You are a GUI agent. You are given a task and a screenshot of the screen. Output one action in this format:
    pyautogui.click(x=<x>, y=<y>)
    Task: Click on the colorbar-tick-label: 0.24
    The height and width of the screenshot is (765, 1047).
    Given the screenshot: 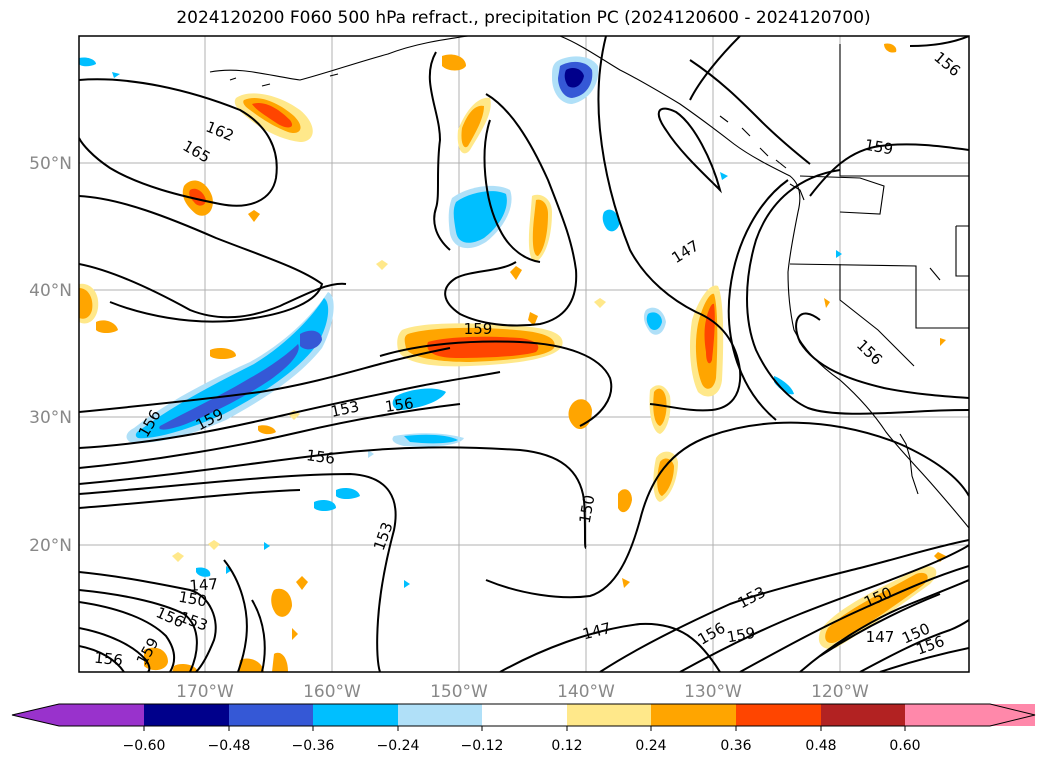 What is the action you would take?
    pyautogui.click(x=650, y=746)
    